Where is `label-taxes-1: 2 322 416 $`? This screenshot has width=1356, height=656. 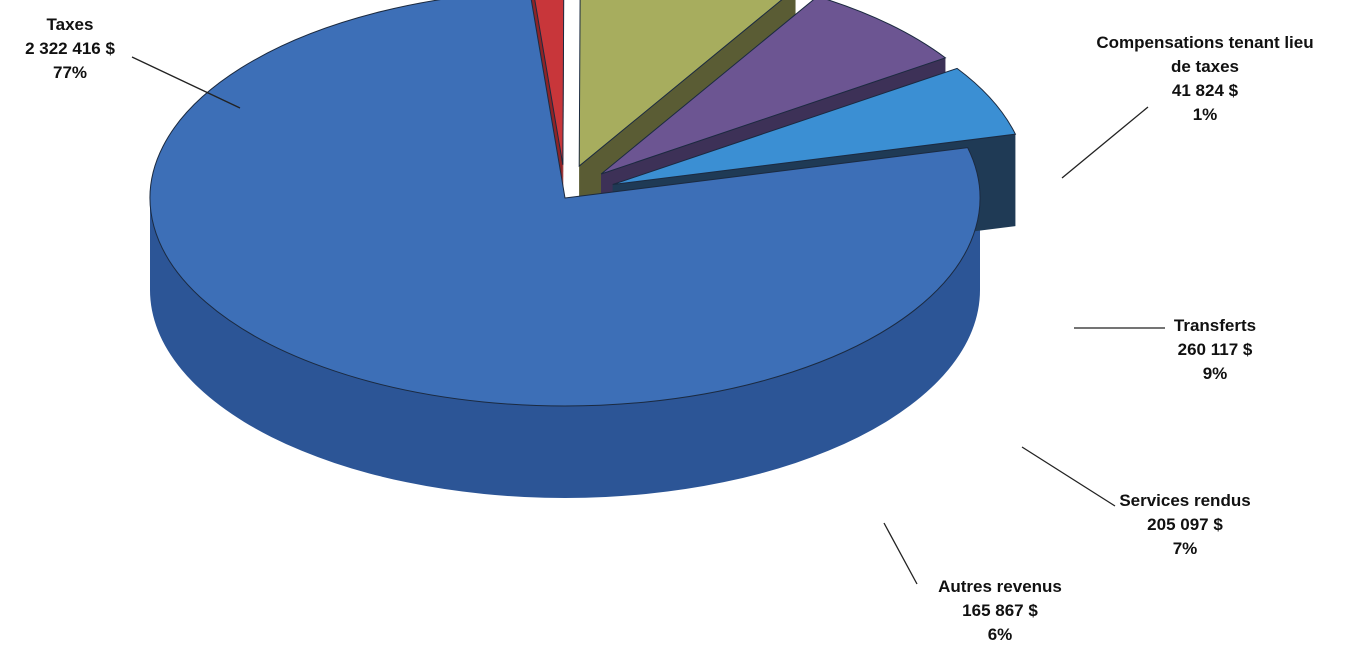 label-taxes-1: 2 322 416 $ is located at coordinates (70, 48).